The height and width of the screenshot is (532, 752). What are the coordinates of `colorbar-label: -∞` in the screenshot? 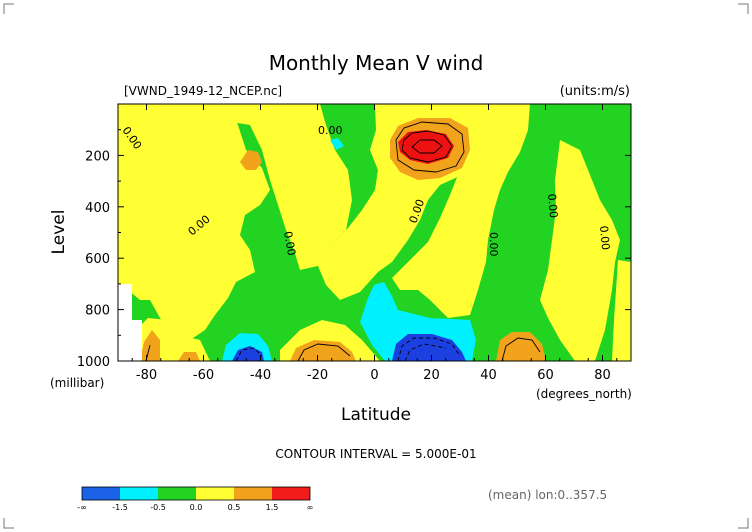 It's located at (82, 507).